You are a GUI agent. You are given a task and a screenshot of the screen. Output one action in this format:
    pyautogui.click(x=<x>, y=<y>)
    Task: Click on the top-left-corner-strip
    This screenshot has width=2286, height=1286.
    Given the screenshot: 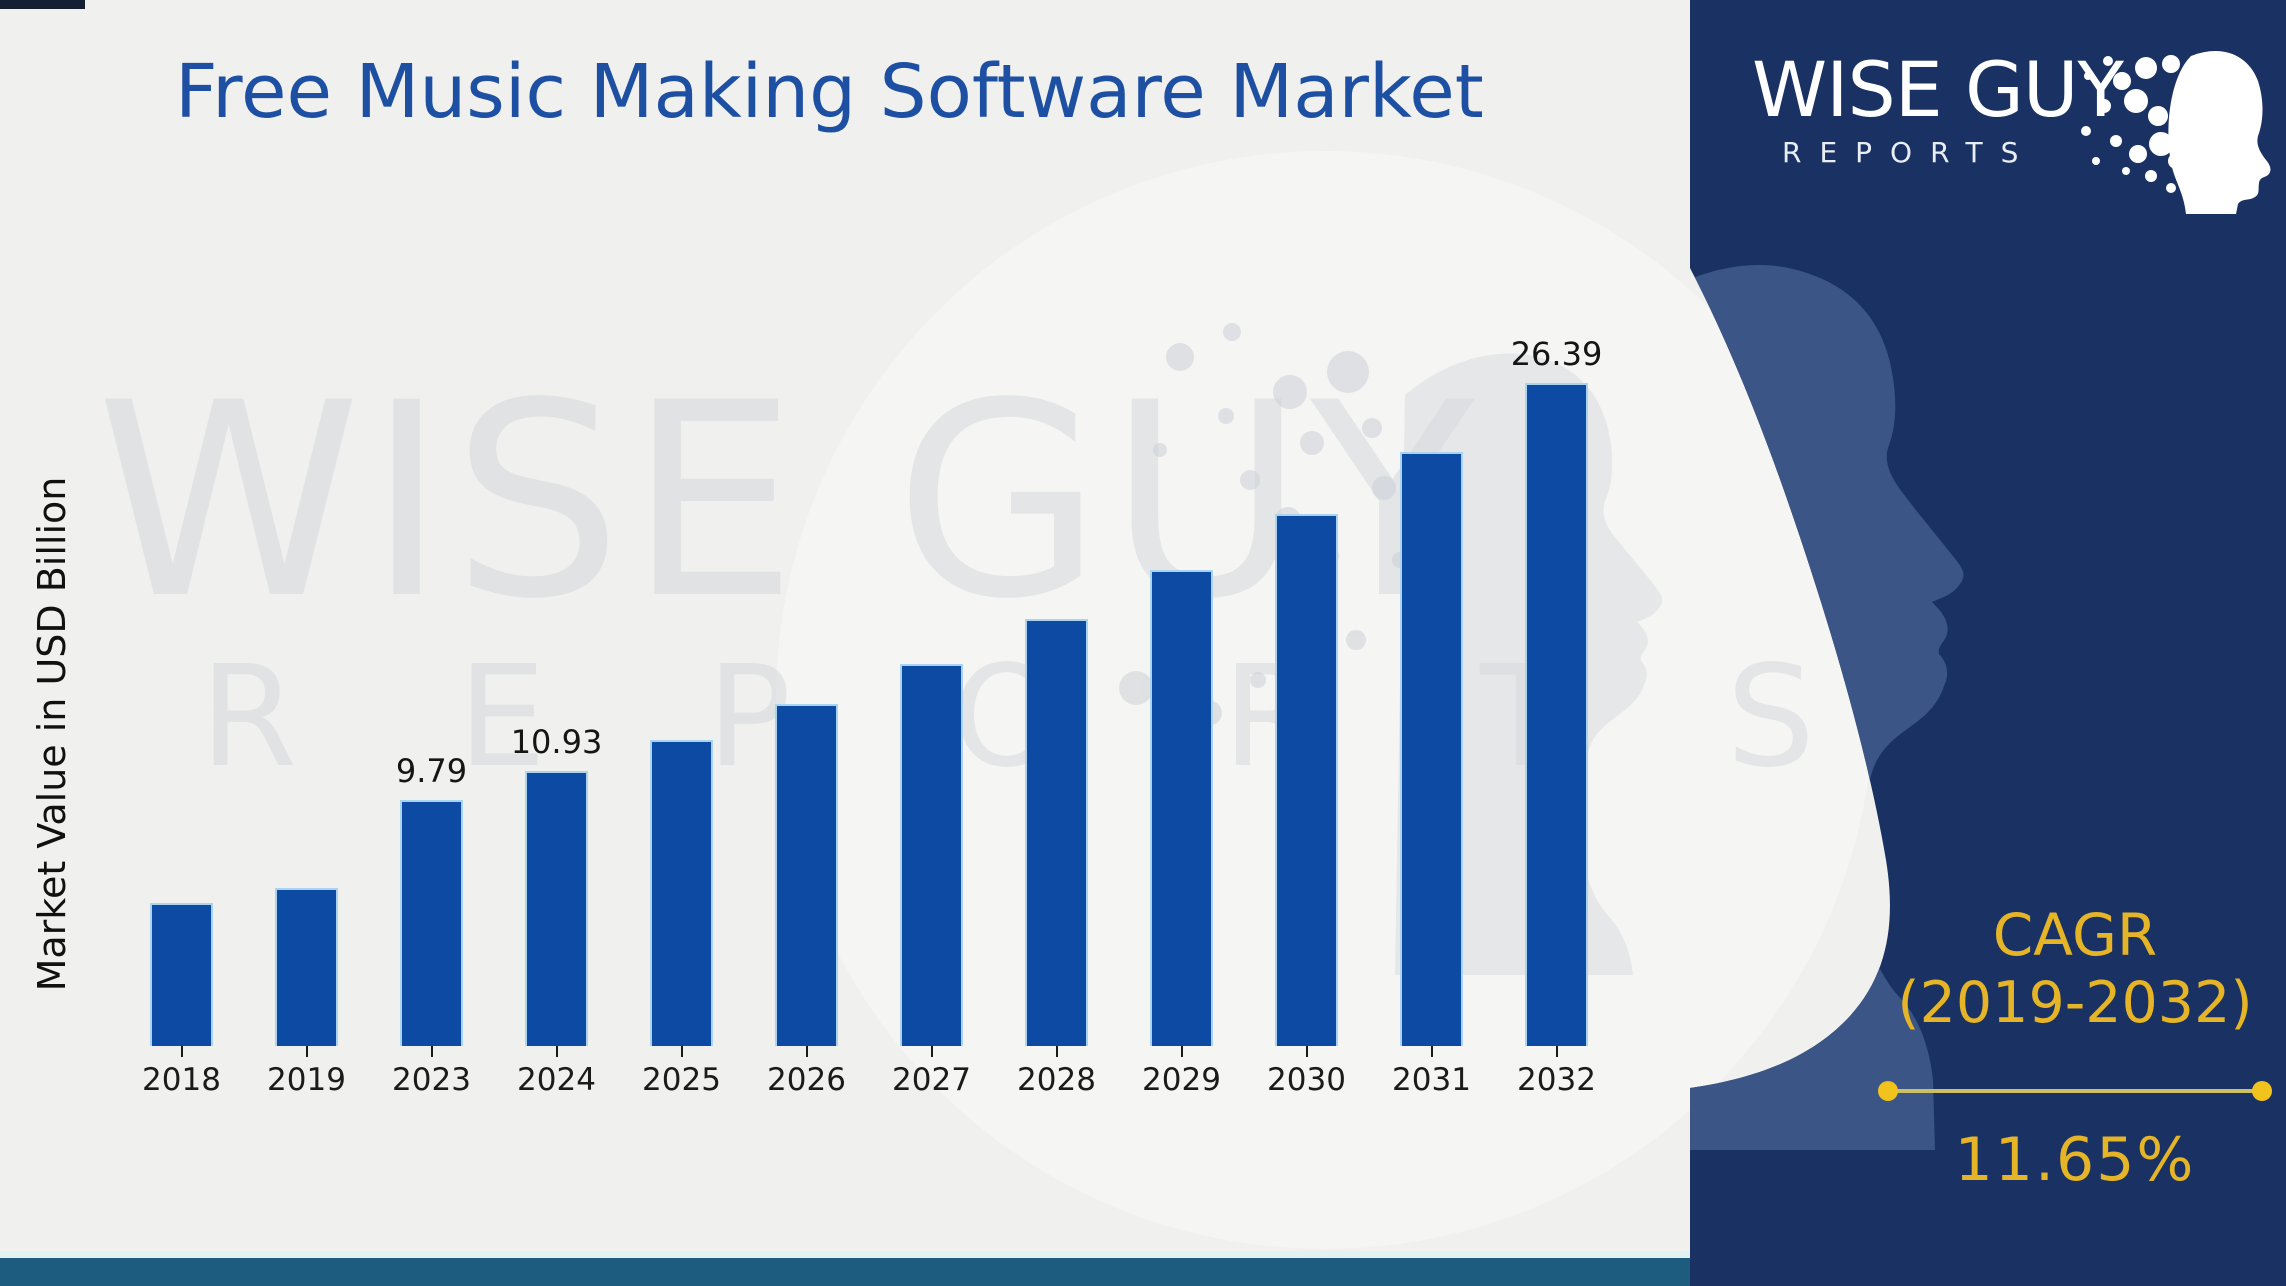 What is the action you would take?
    pyautogui.click(x=42, y=4)
    